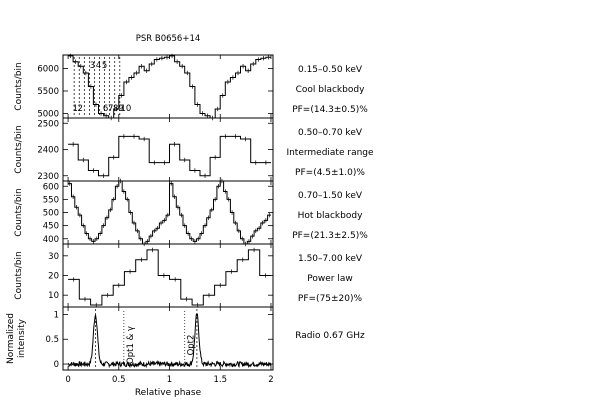 The width and height of the screenshot is (589, 420). Describe the element at coordinates (92, 66) in the screenshot. I see `phase-marker-label: 3` at that location.